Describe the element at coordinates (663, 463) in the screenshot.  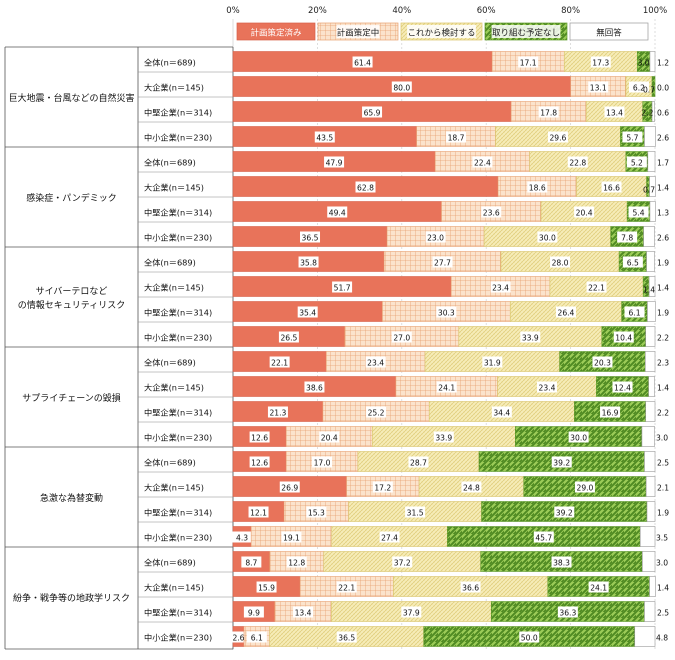
I see `data-label: 2.5` at that location.